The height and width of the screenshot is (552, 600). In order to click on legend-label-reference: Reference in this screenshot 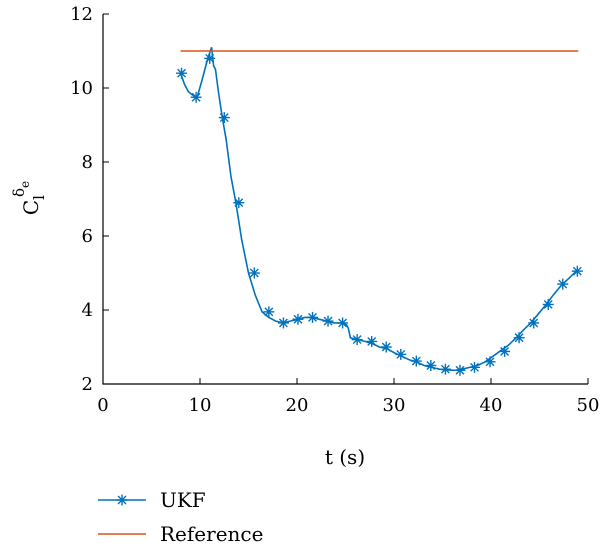, I will do `click(211, 534)`.